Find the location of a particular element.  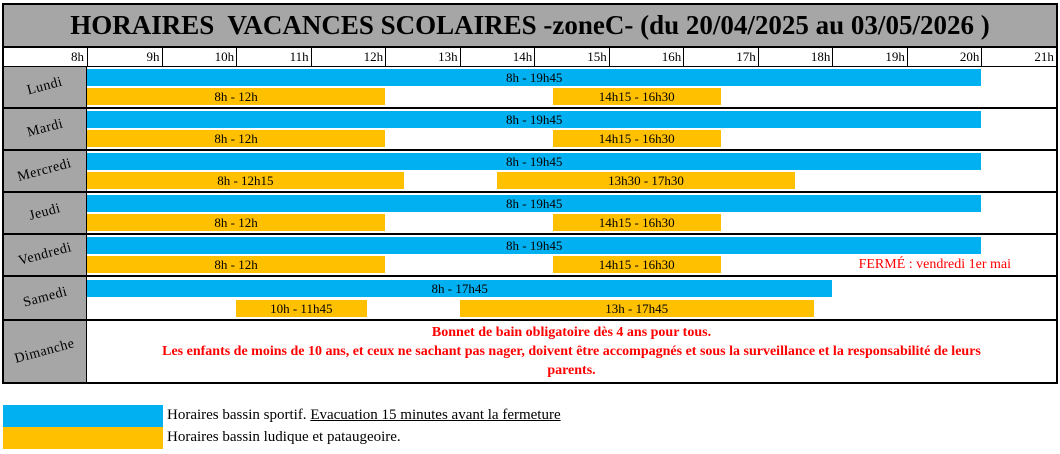

day-label-cell: Jeudi is located at coordinates (45, 213).